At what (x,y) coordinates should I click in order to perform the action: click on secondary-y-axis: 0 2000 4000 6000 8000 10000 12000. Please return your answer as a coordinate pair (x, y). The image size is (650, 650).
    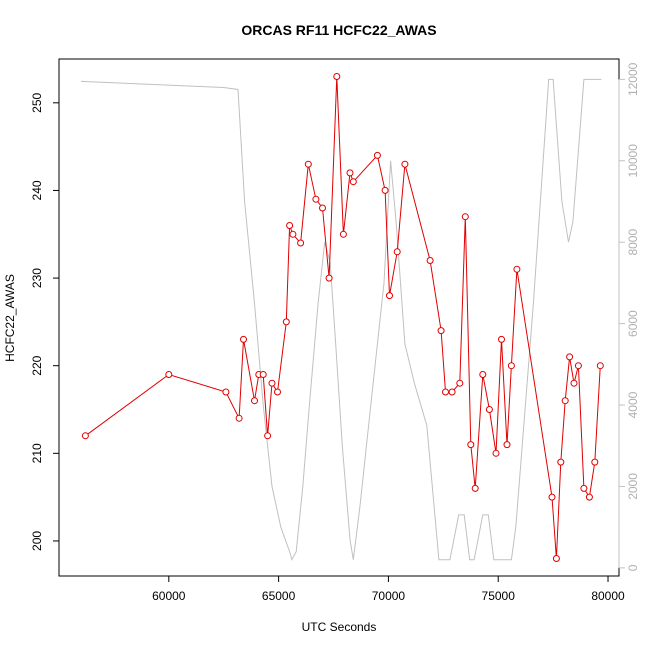
    Looking at the image, I should click on (629, 316).